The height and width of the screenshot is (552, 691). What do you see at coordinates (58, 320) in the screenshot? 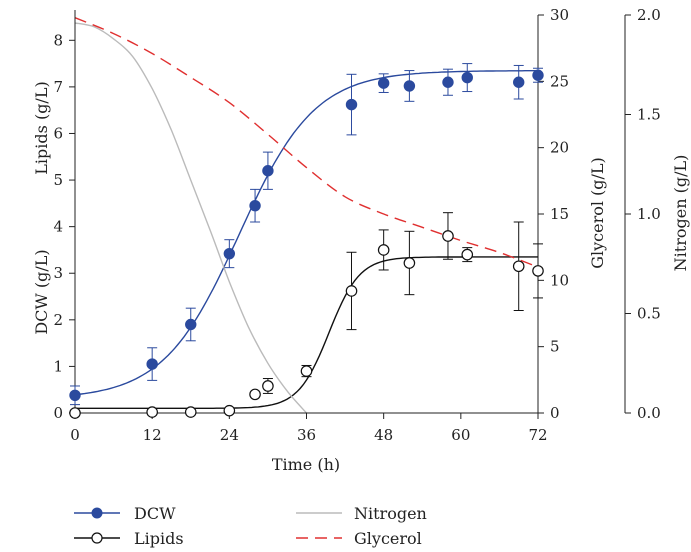
I see `left-y-tick-label: 2` at bounding box center [58, 320].